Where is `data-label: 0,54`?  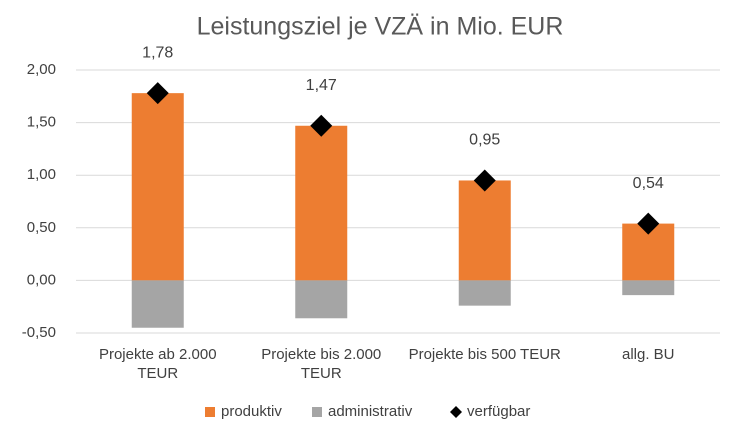
data-label: 0,54 is located at coordinates (648, 183).